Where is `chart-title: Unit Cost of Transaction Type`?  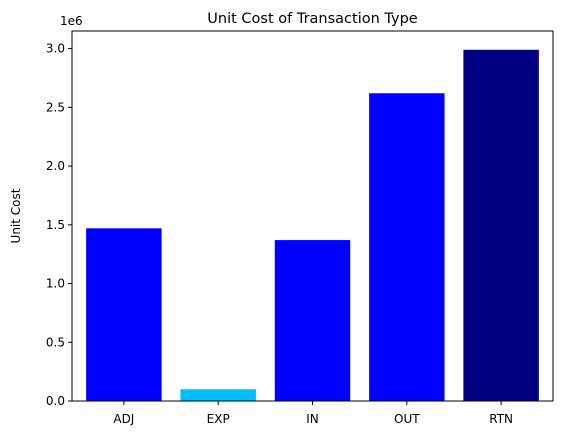
chart-title: Unit Cost of Transaction Type is located at coordinates (312, 19).